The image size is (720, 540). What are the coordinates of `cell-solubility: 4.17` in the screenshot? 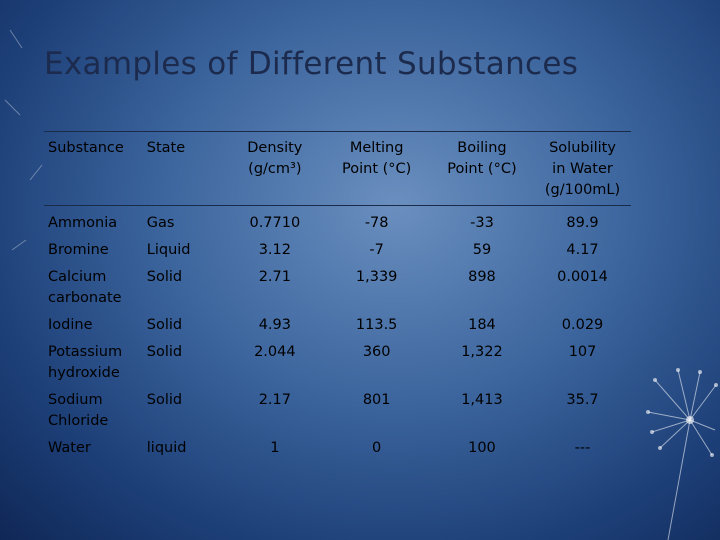 It's located at (582, 250).